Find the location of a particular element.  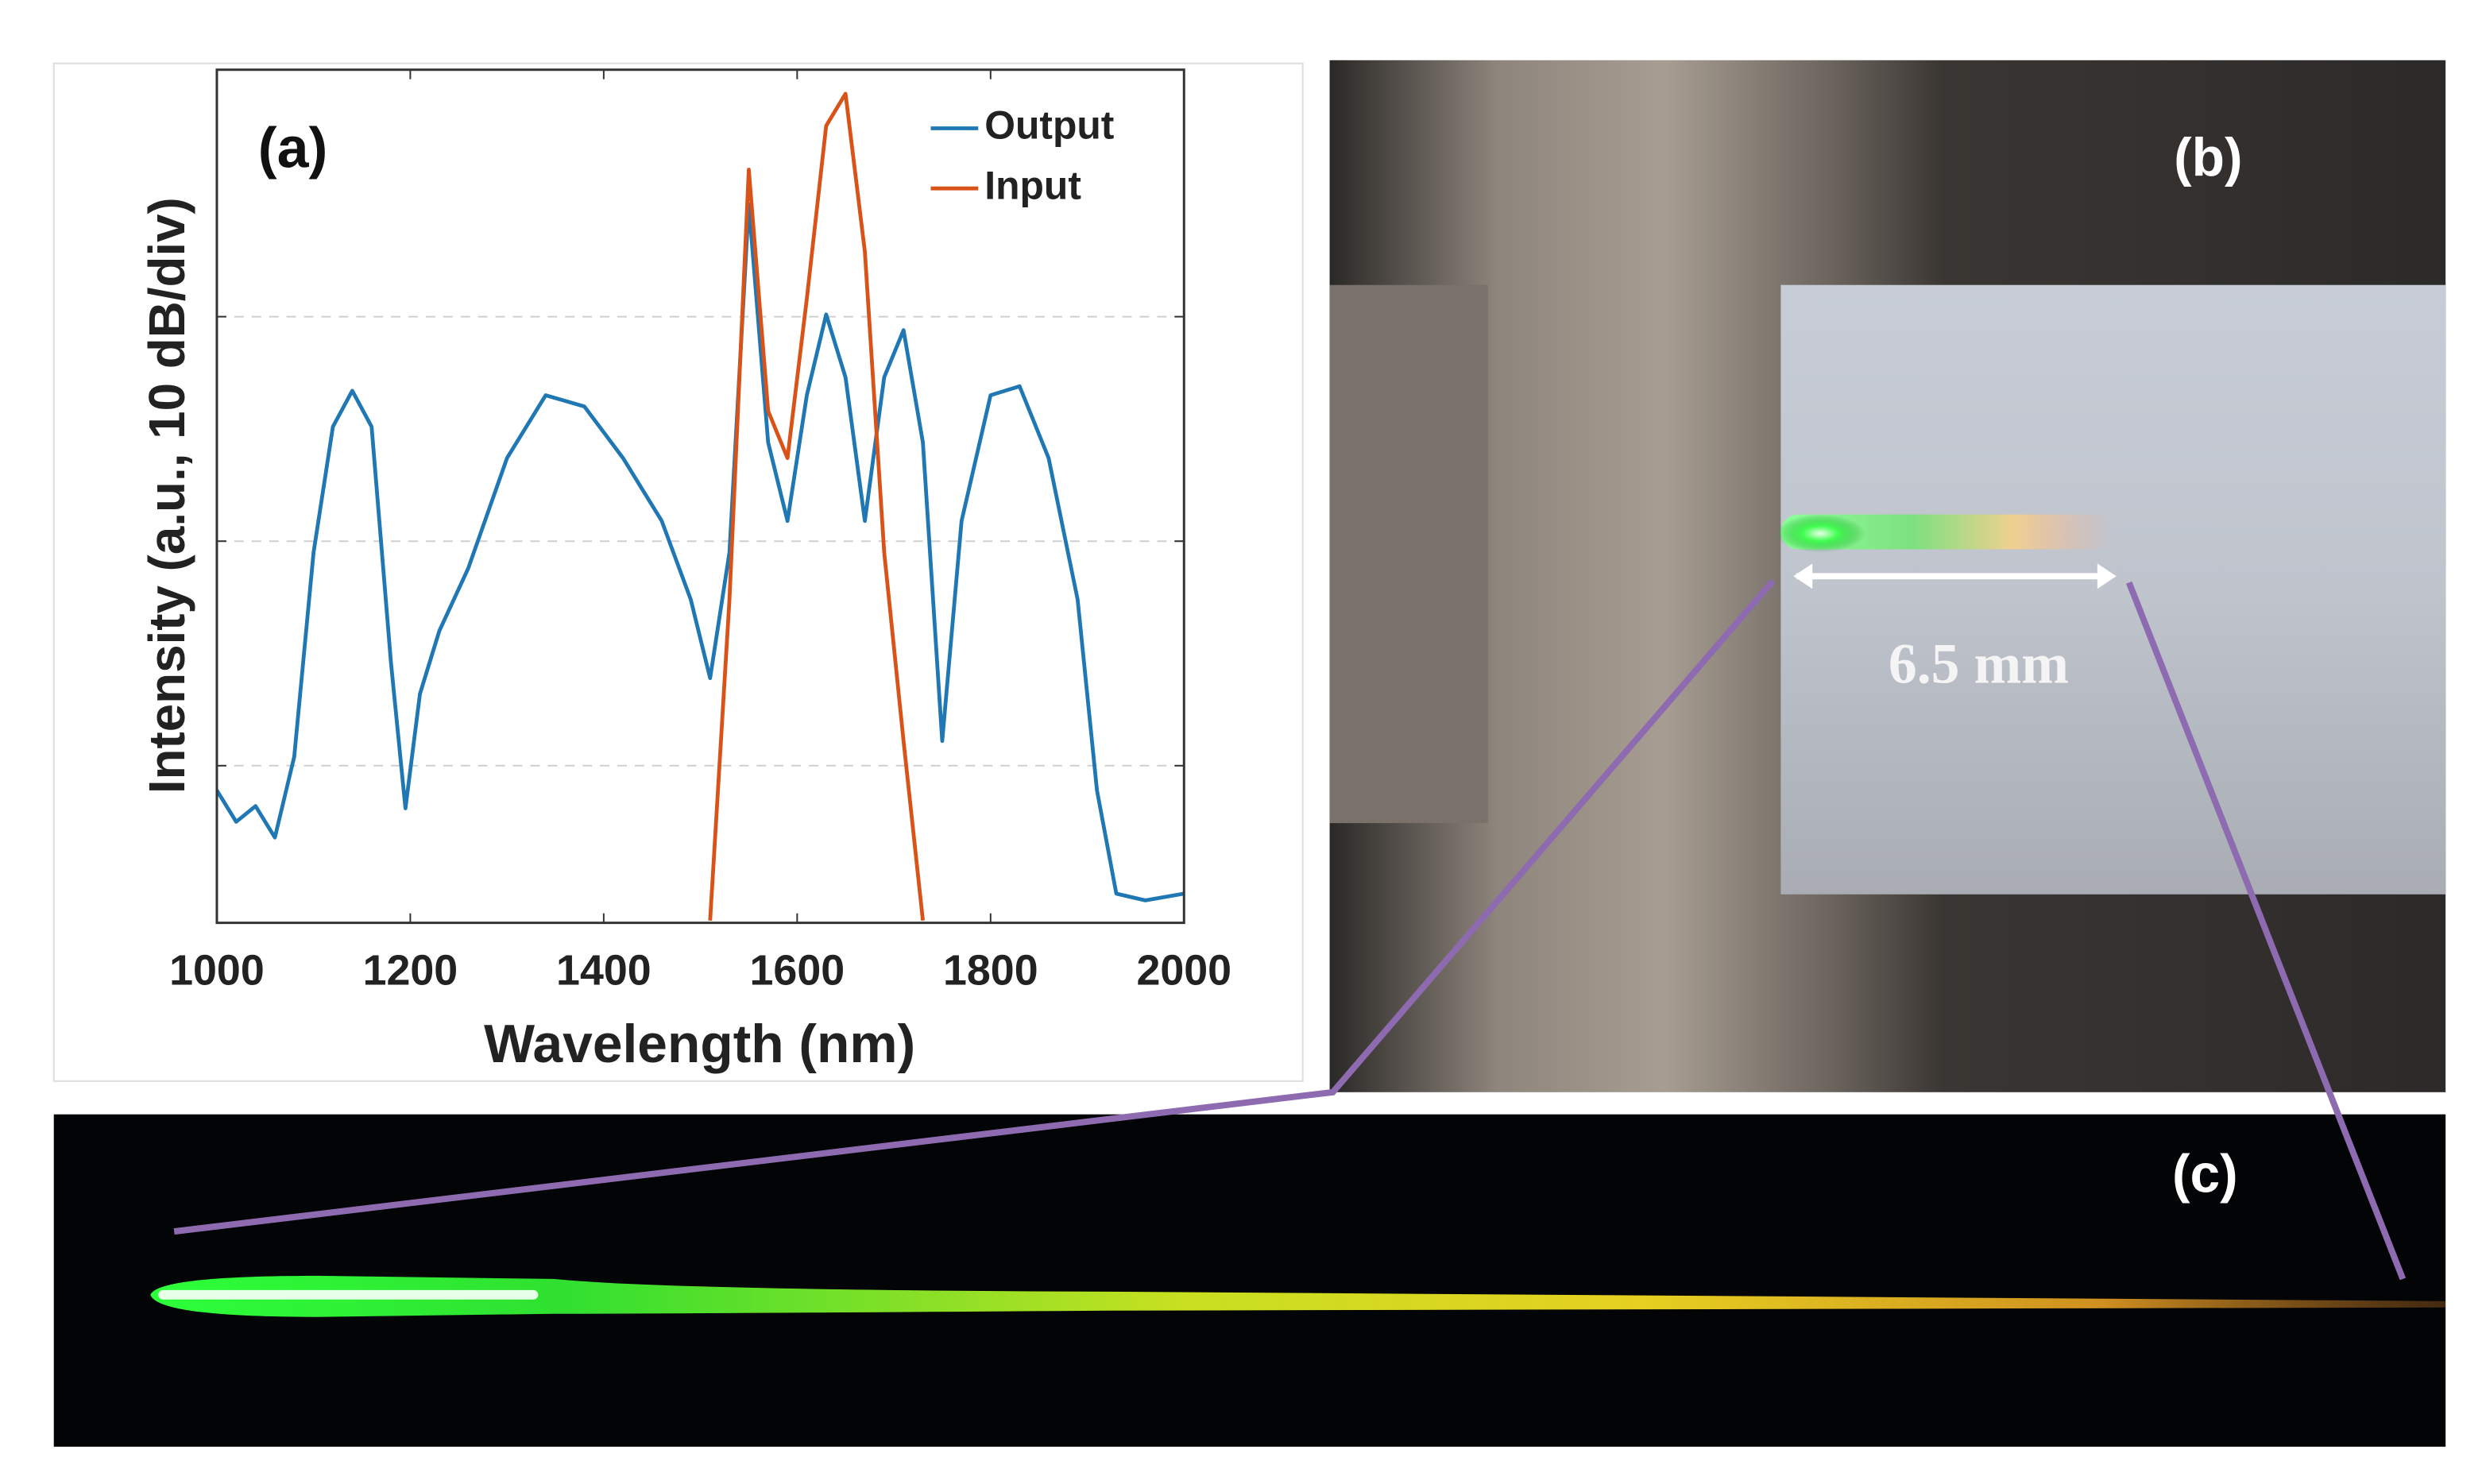

panel-label: (c) is located at coordinates (2205, 1174).